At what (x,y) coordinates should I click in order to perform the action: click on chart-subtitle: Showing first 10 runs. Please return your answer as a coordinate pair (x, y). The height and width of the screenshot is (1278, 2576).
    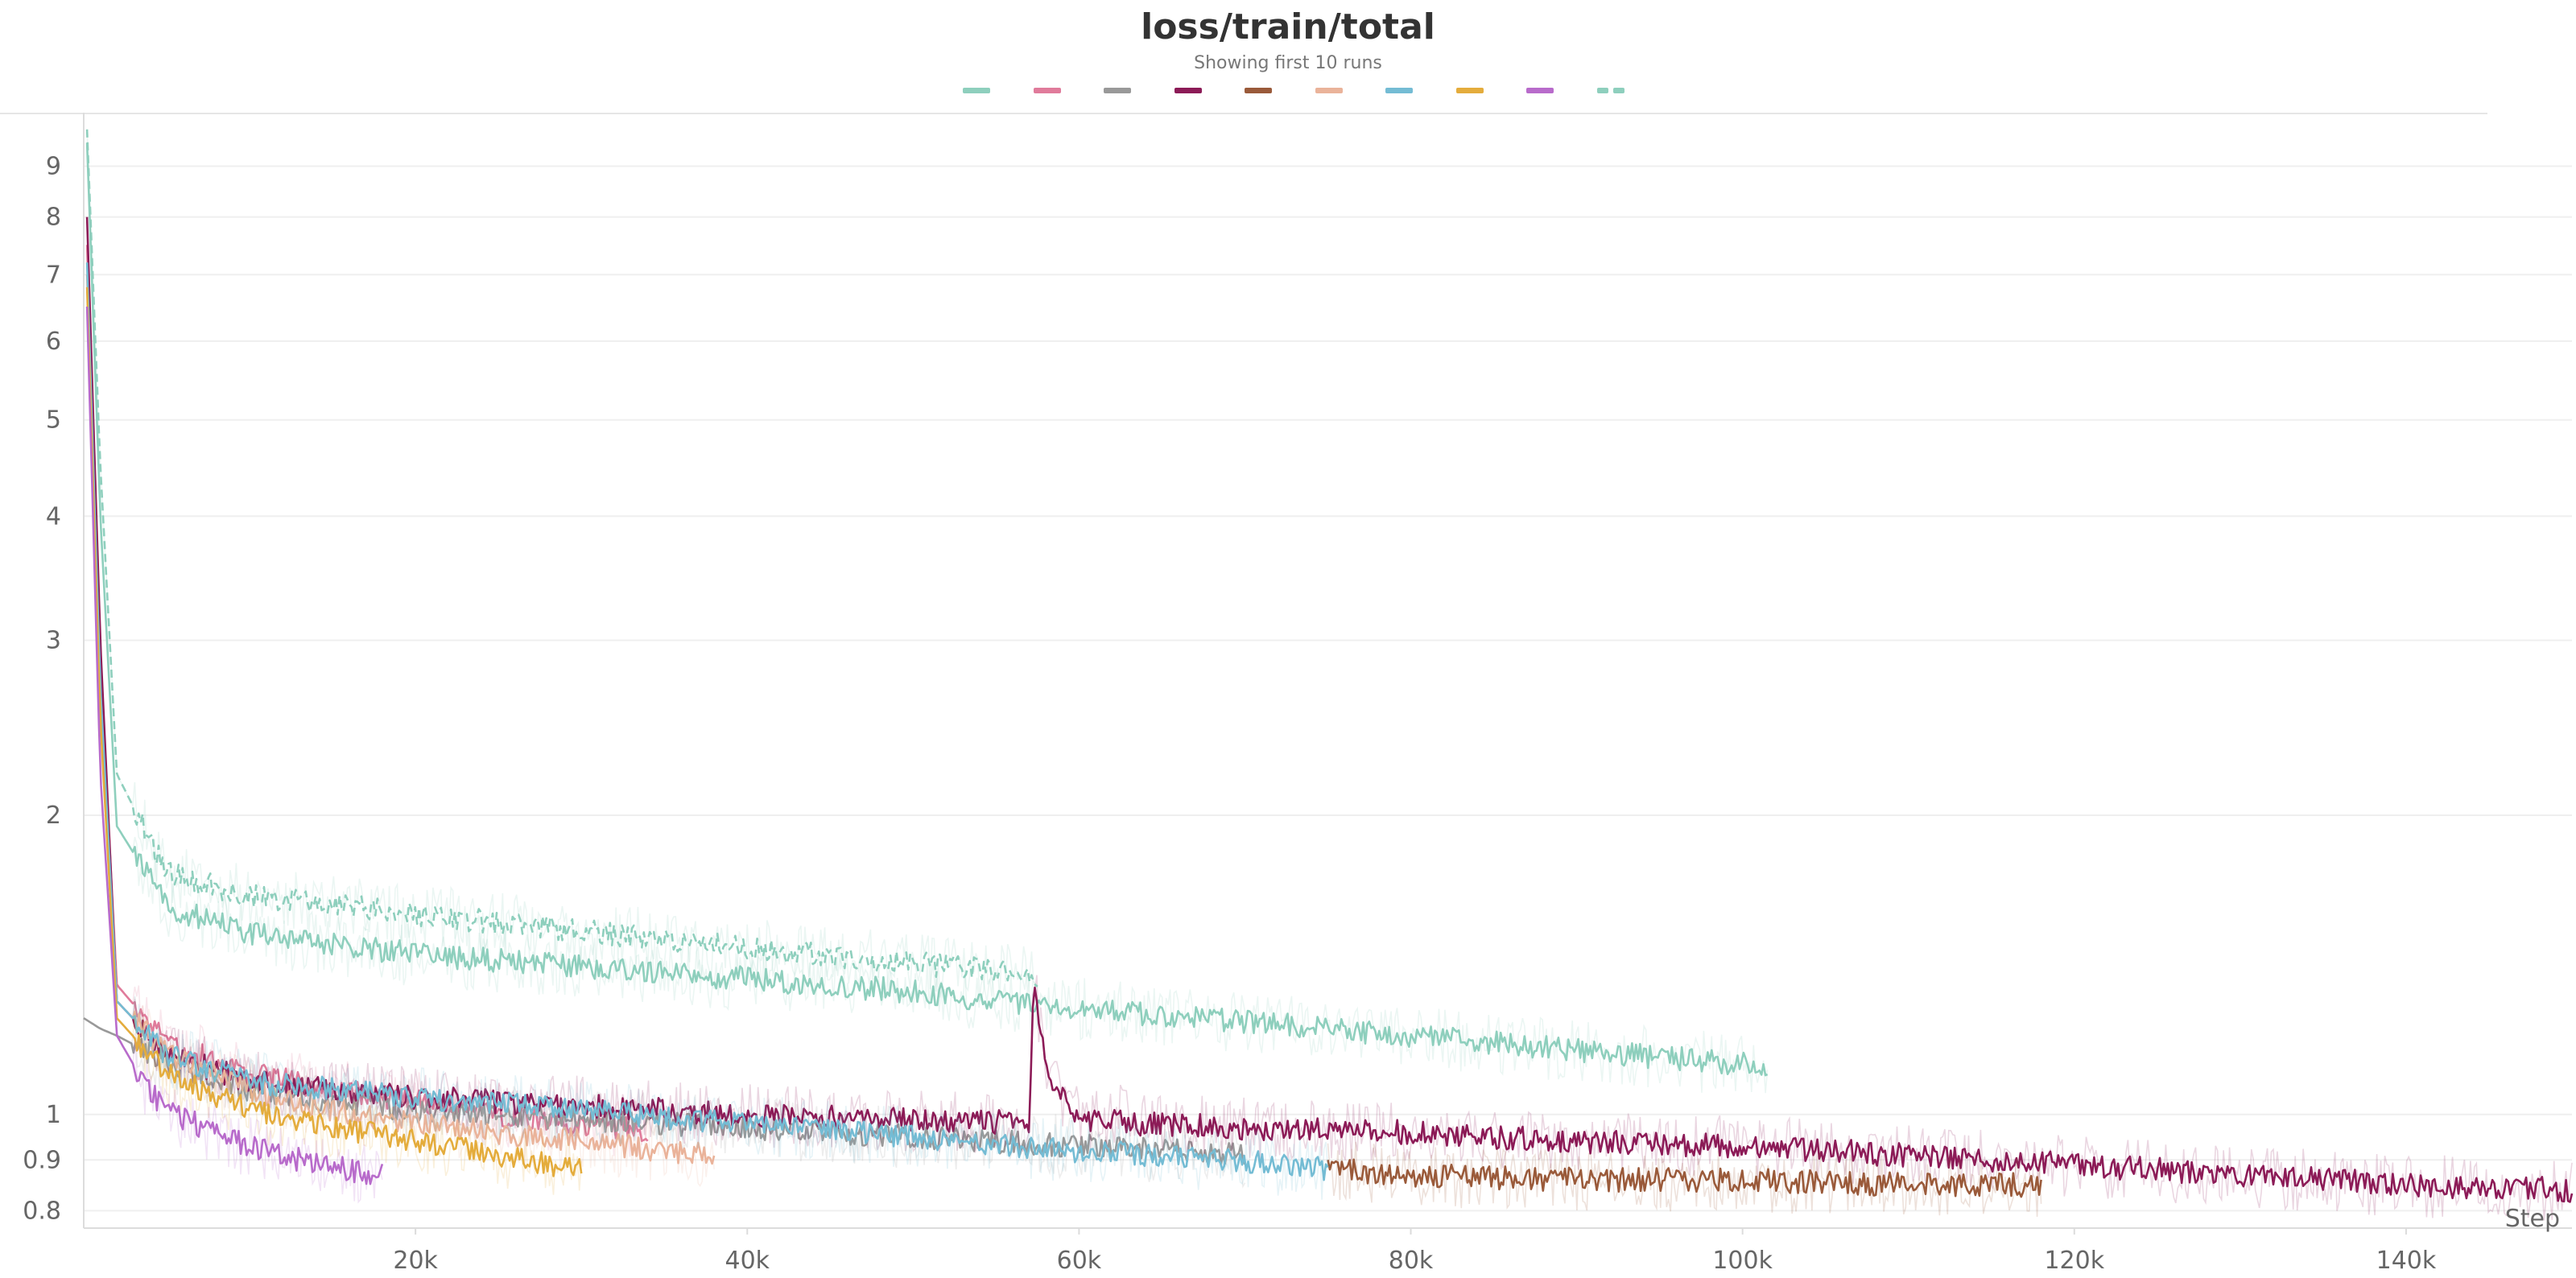
    Looking at the image, I should click on (1288, 63).